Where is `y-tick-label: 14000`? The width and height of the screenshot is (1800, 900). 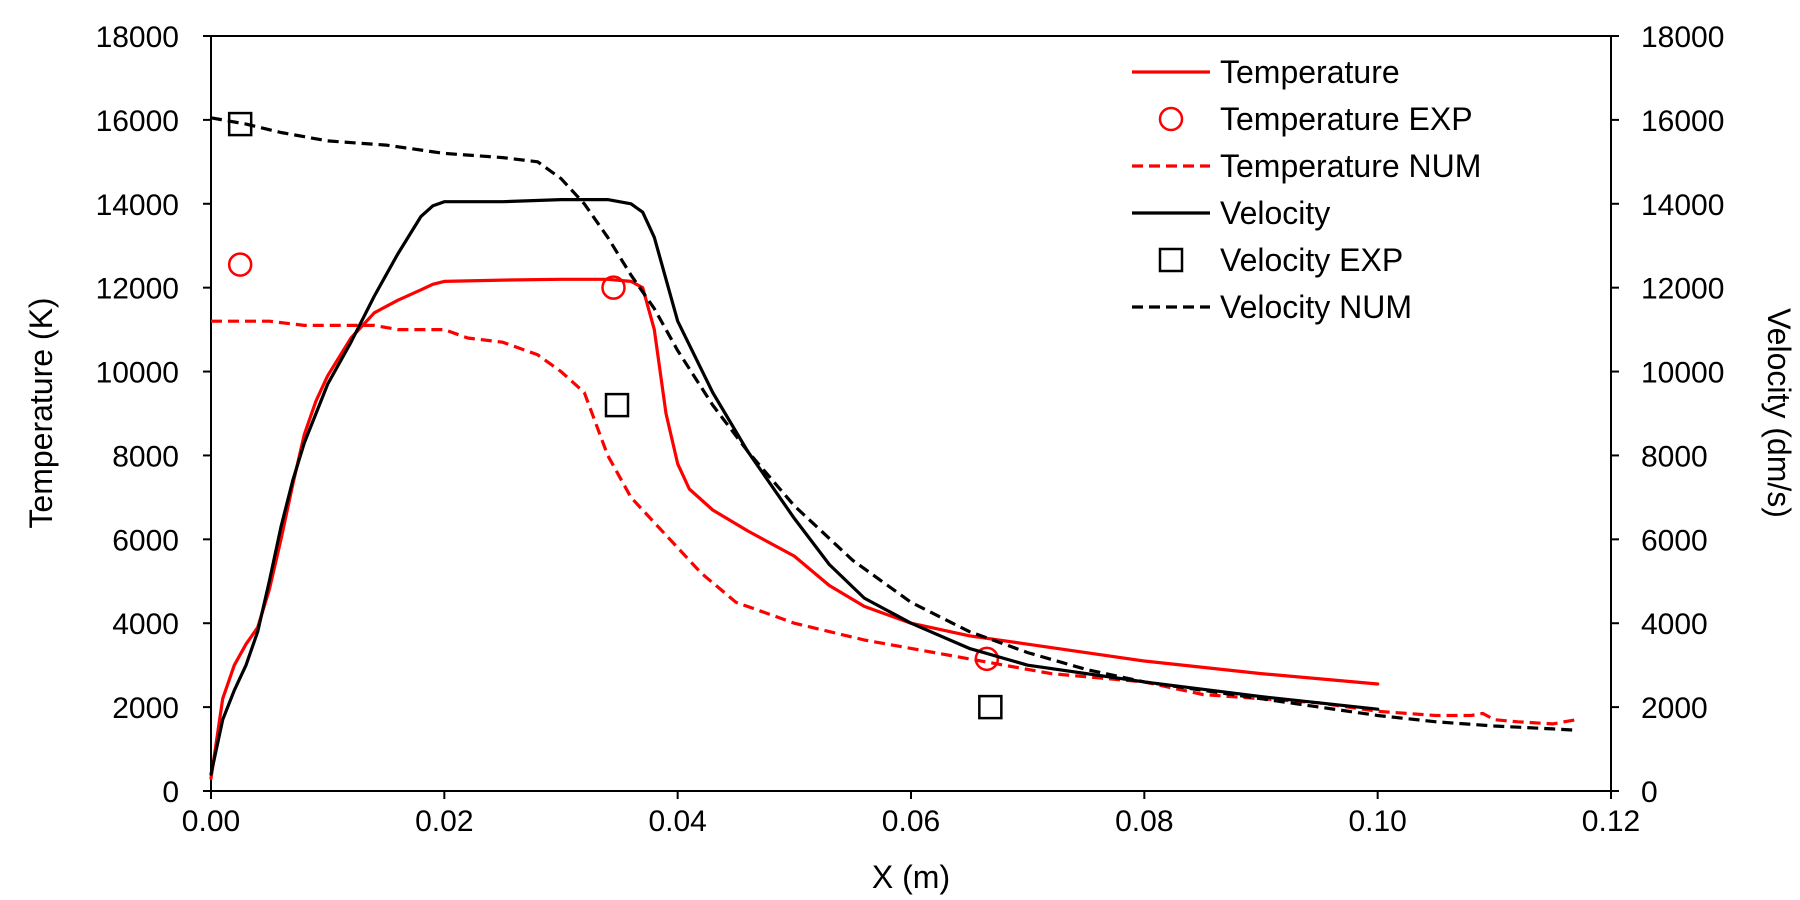 y-tick-label: 14000 is located at coordinates (137, 205).